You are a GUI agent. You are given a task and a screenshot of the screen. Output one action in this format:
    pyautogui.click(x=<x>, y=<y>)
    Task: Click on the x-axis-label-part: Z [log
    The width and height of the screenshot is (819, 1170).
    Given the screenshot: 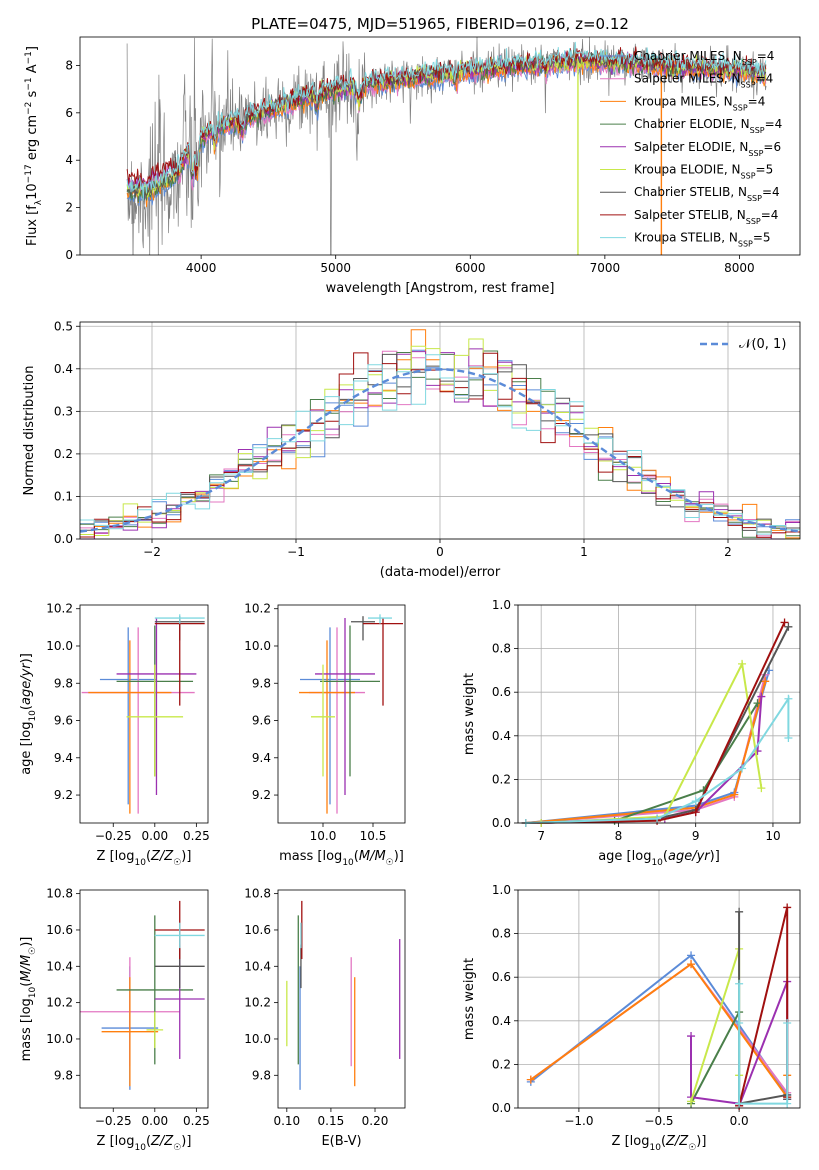 What is the action you would take?
    pyautogui.click(x=116, y=856)
    